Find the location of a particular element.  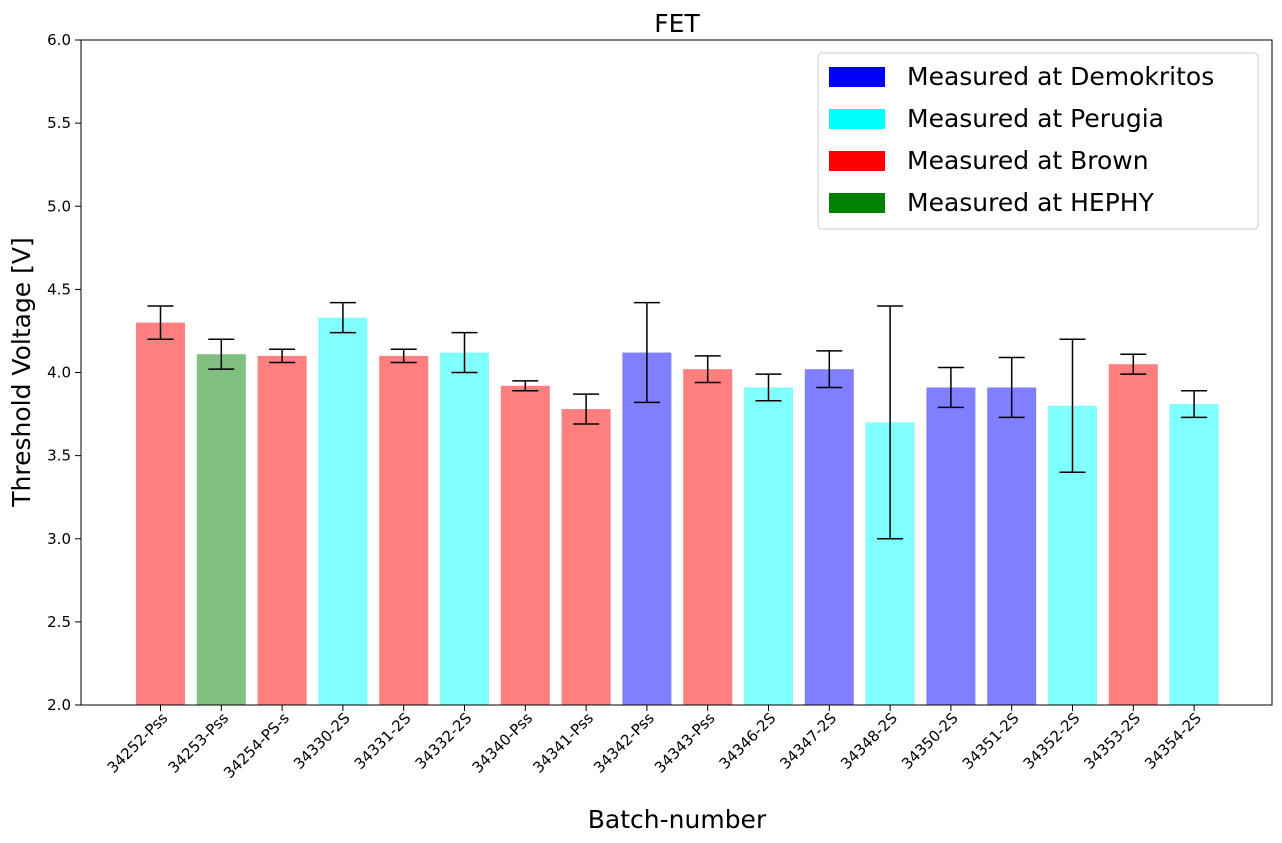

bar-34351-2S is located at coordinates (1012, 546).